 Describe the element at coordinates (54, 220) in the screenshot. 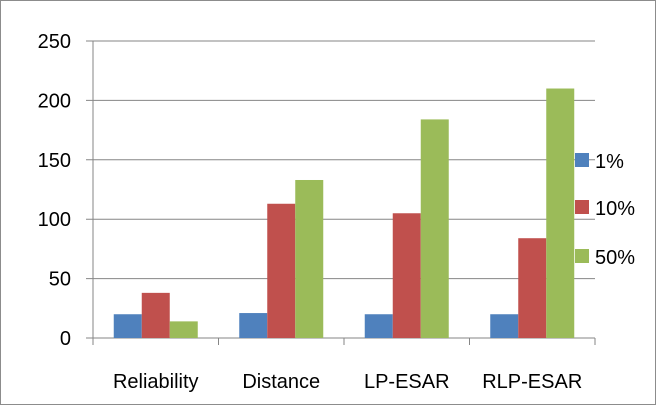

I see `y-tick-label: 100` at that location.